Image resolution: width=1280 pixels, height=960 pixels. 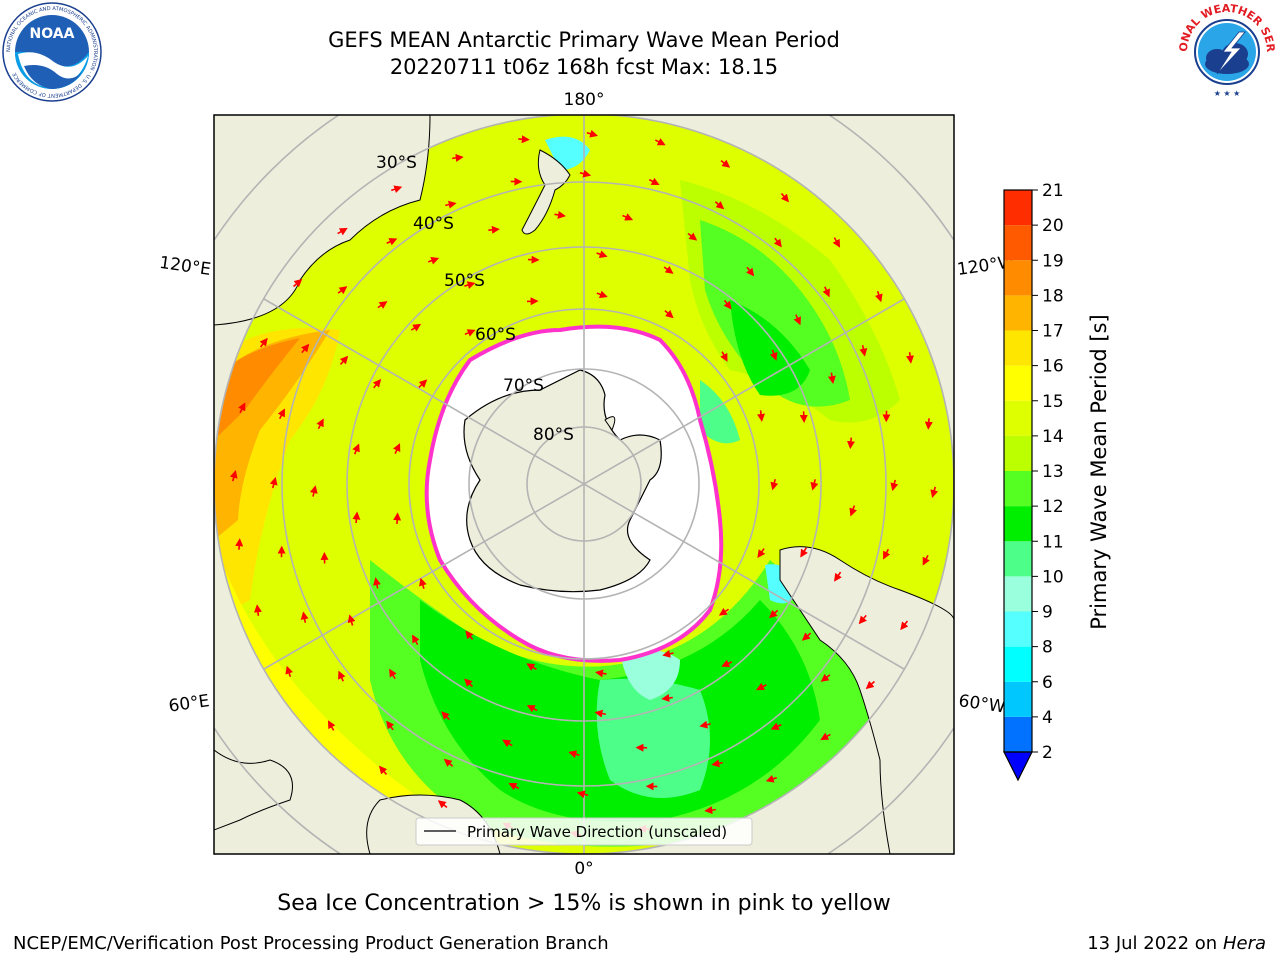 I want to click on lat-label: 50°S, so click(x=464, y=281).